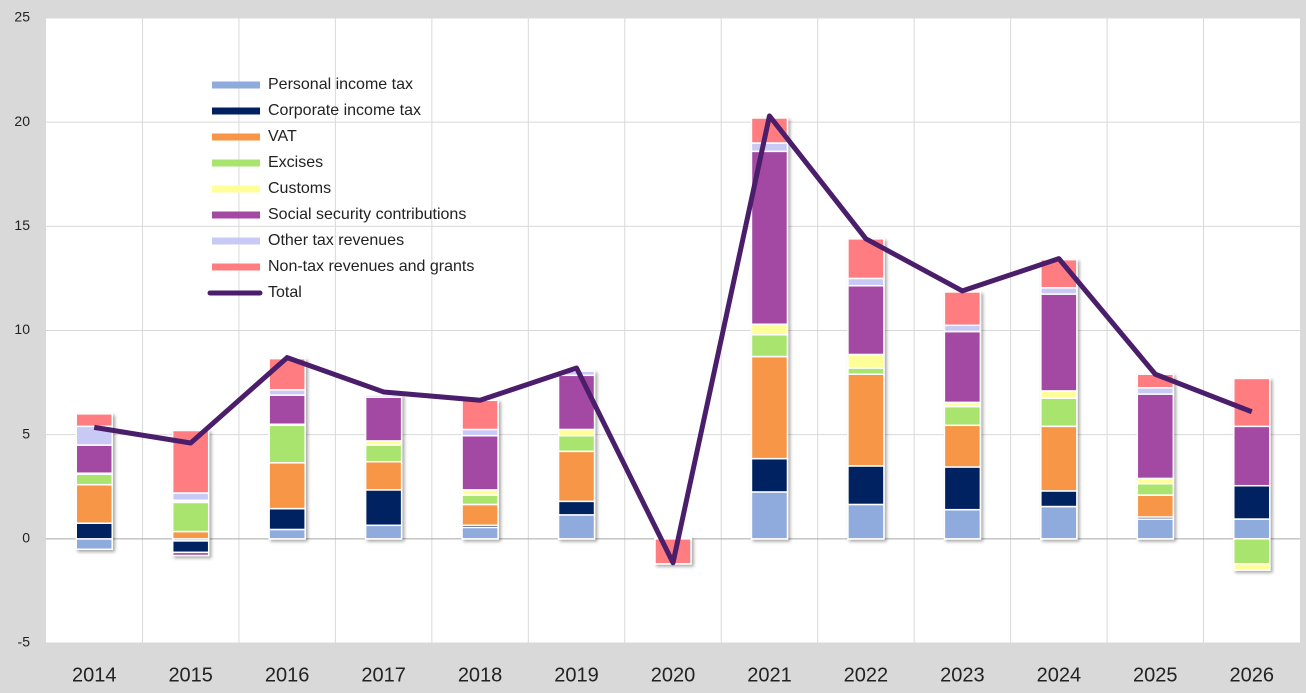 Image resolution: width=1306 pixels, height=693 pixels. Describe the element at coordinates (22, 225) in the screenshot. I see `y-tick-label: 15` at that location.